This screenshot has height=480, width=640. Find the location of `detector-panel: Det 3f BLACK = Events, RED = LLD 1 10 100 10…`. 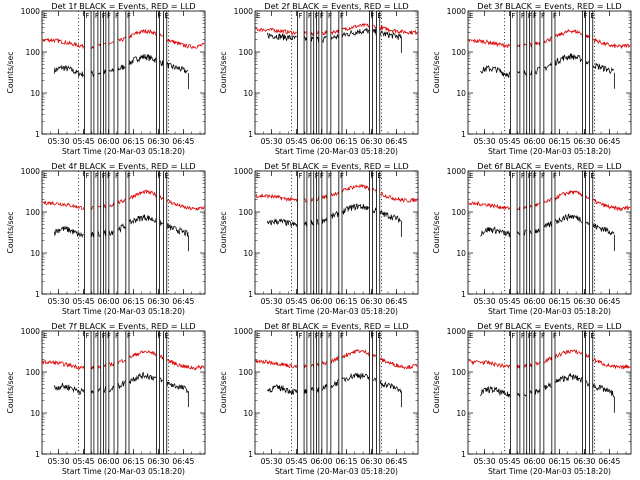

detector-panel: Det 3f BLACK = Events, RED = LLD 1 10 100 10… is located at coordinates (532, 78).